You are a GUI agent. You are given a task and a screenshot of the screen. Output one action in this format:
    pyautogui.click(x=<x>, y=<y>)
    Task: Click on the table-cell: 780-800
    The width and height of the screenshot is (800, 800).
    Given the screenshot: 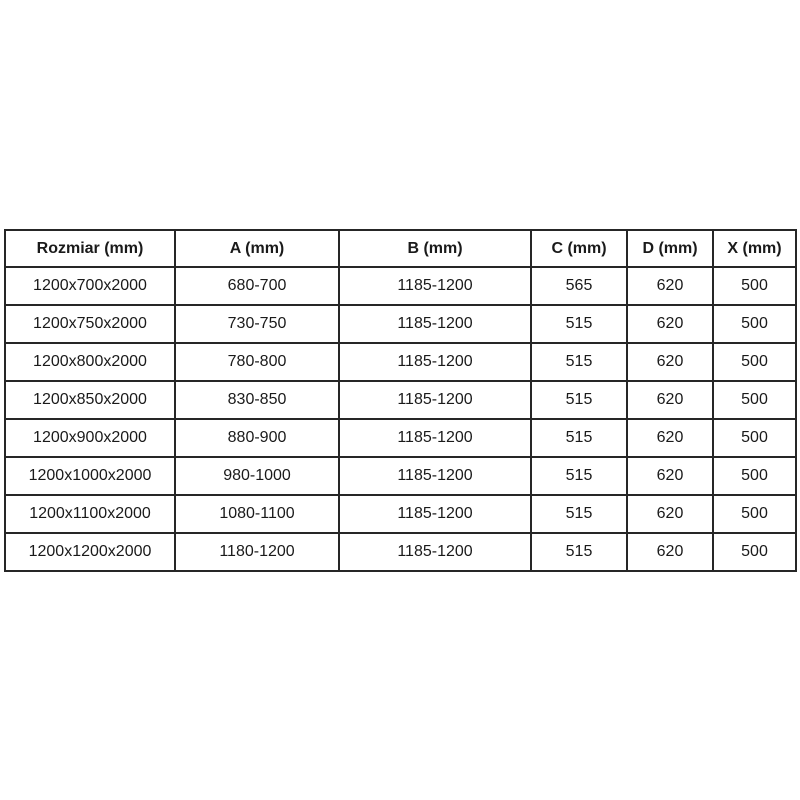 What is the action you would take?
    pyautogui.click(x=257, y=362)
    